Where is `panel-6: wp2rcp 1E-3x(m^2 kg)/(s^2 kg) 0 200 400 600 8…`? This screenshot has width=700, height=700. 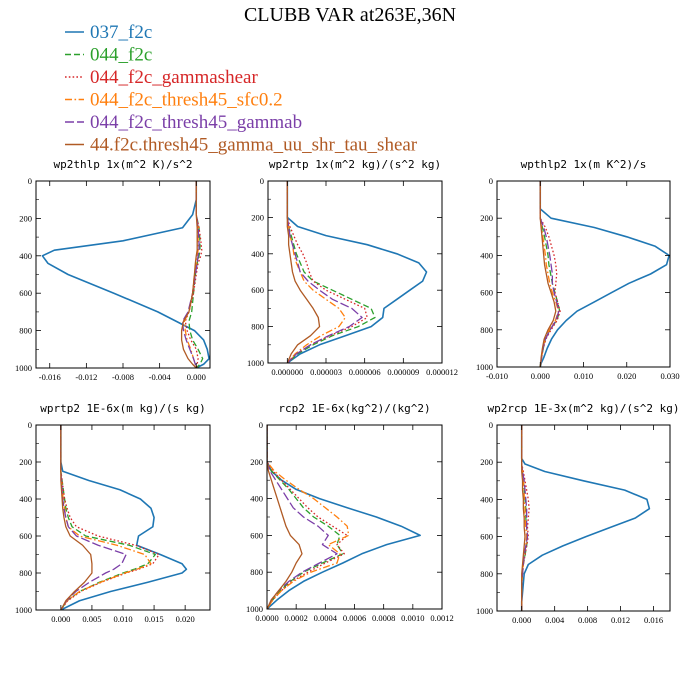
panel-6: wp2rcp 1E-3x(m^2 kg)/(s^2 kg) 0 200 400 600 8… is located at coordinates (578, 513).